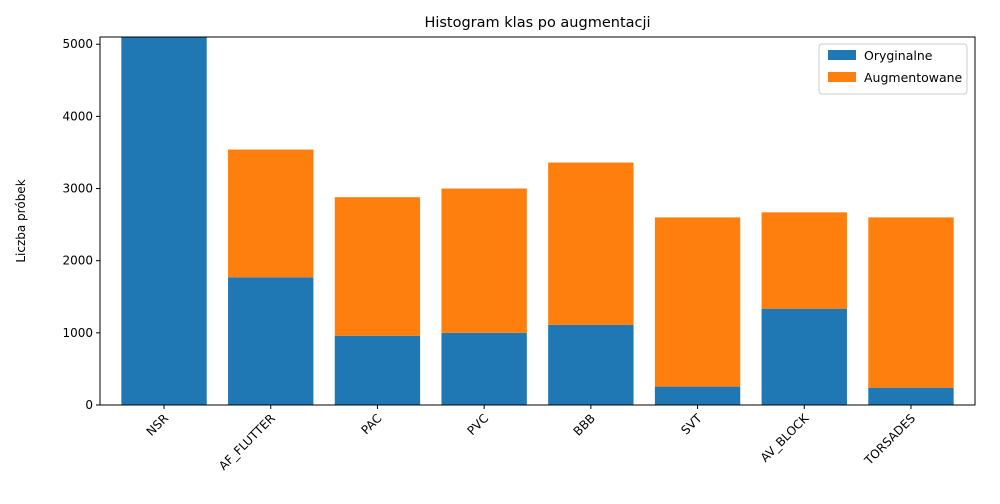 Image resolution: width=1000 pixels, height=504 pixels. Describe the element at coordinates (584, 424) in the screenshot. I see `x-tick-label: BBB` at that location.